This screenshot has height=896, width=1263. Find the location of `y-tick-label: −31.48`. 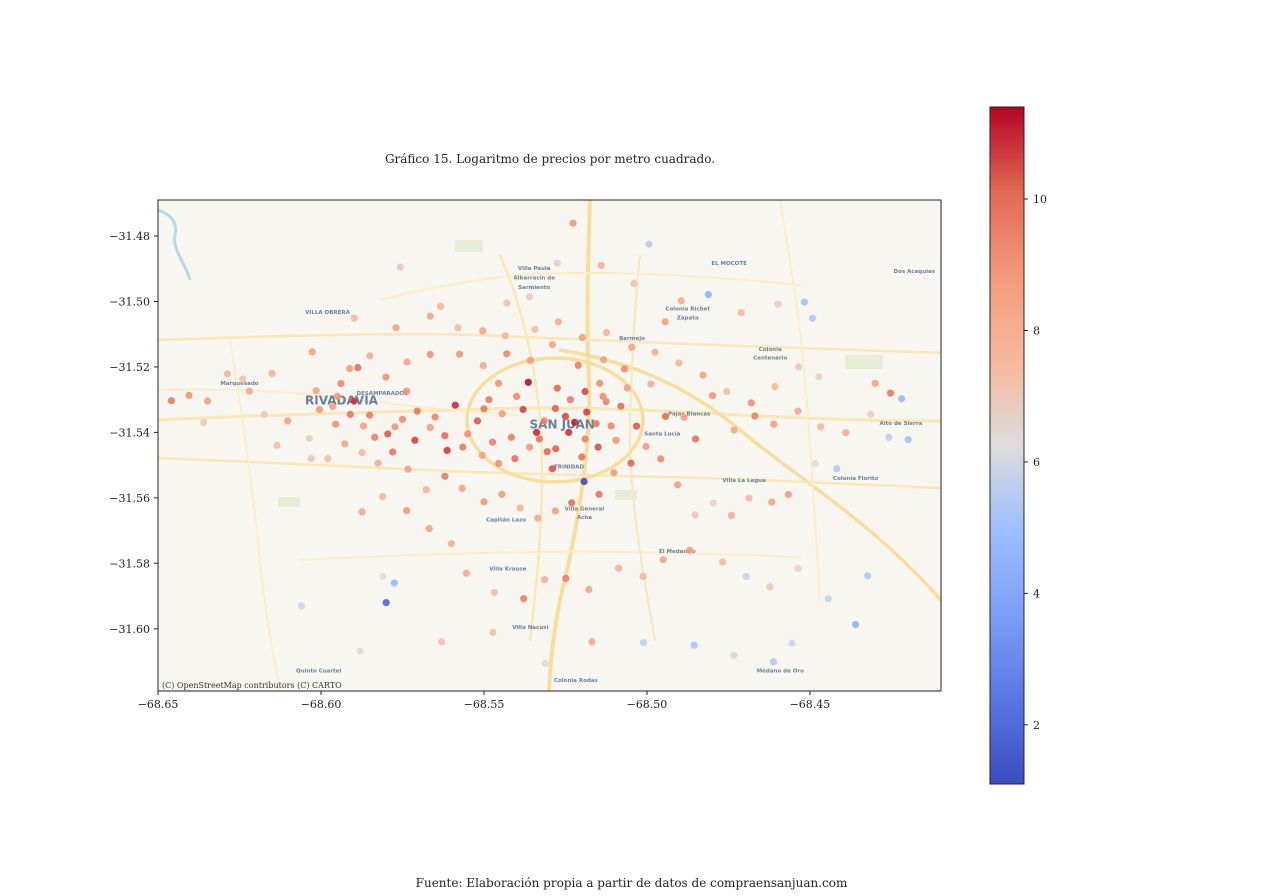

y-tick-label: −31.48 is located at coordinates (129, 236).